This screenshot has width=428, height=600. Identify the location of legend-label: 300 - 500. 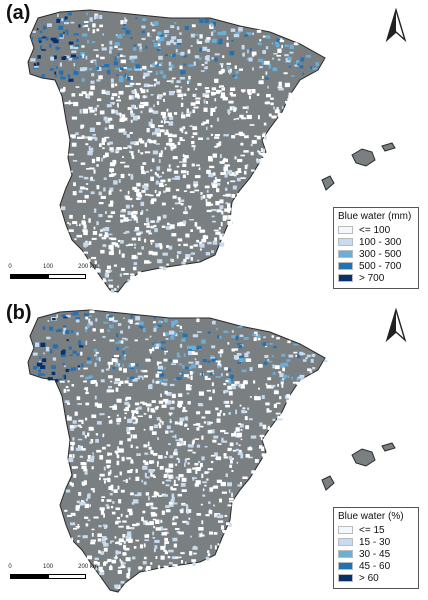
(380, 254).